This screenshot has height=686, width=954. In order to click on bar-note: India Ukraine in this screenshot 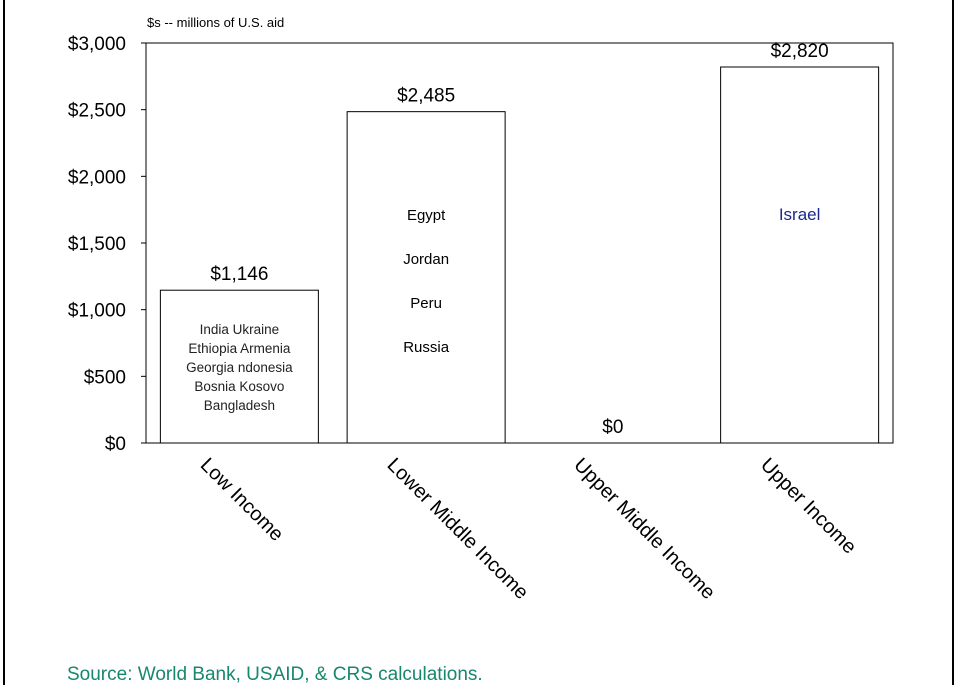, I will do `click(240, 329)`.